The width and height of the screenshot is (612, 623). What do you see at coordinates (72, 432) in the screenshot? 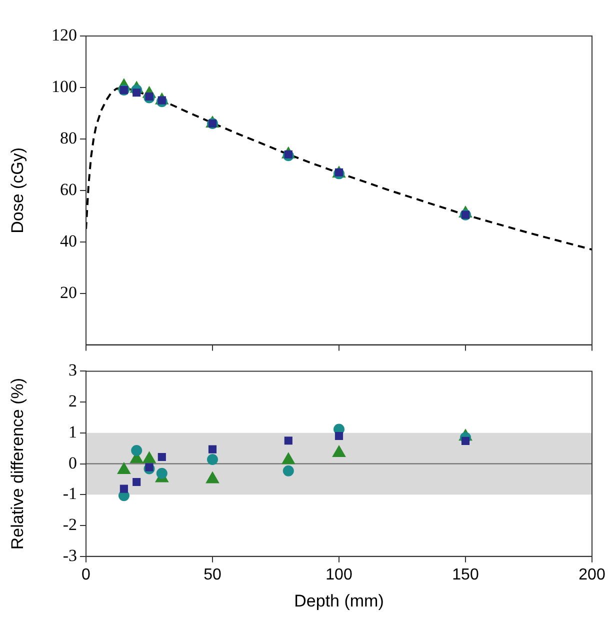
I see `y-tick-label: 1` at bounding box center [72, 432].